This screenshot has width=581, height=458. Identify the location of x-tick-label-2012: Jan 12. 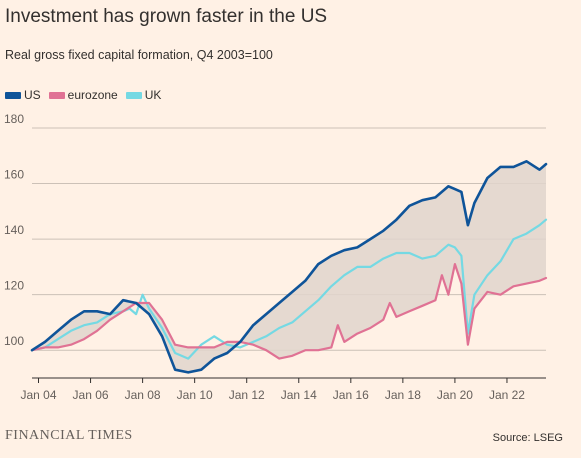
(247, 395).